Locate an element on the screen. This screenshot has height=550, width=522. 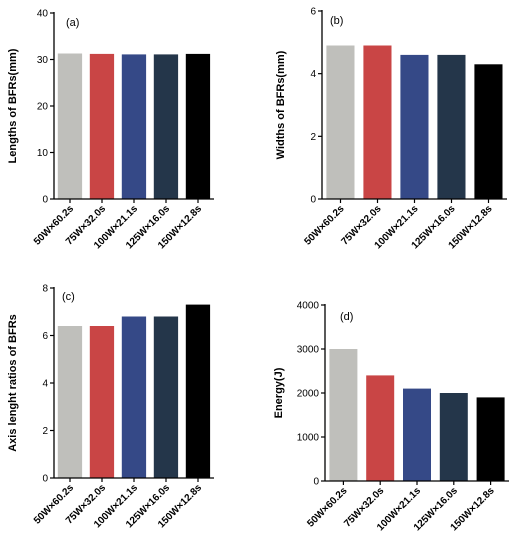
y-axis-title: Lengths of BFRs(mm) is located at coordinates (13, 105).